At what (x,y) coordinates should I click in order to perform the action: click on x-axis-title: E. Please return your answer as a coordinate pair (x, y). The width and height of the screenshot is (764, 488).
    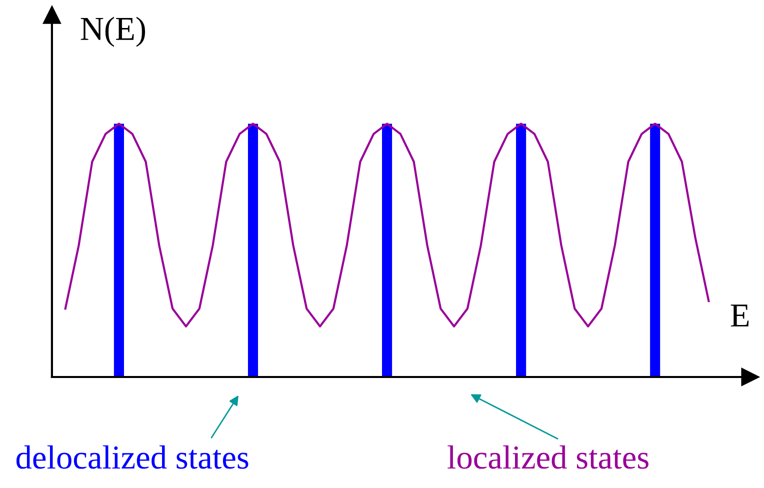
    Looking at the image, I should click on (739, 315).